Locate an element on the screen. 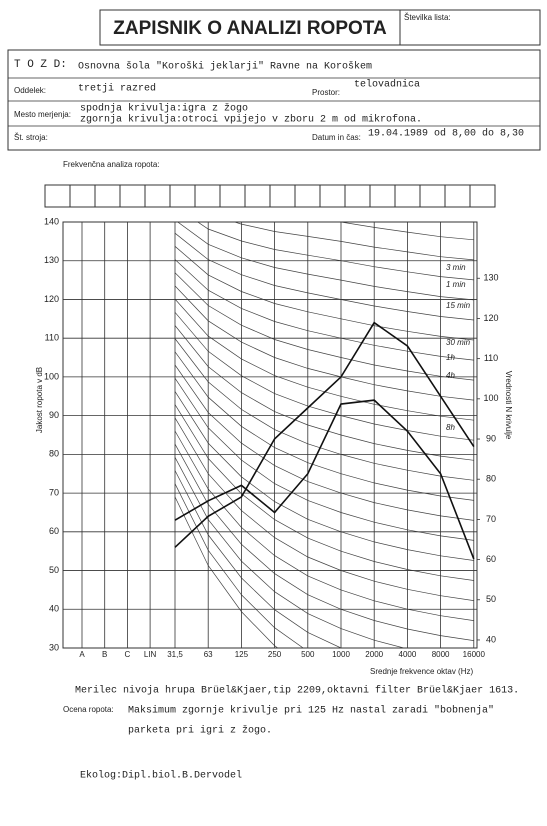 This screenshot has width=547, height=826. y-tick-label: 120 is located at coordinates (51, 299).